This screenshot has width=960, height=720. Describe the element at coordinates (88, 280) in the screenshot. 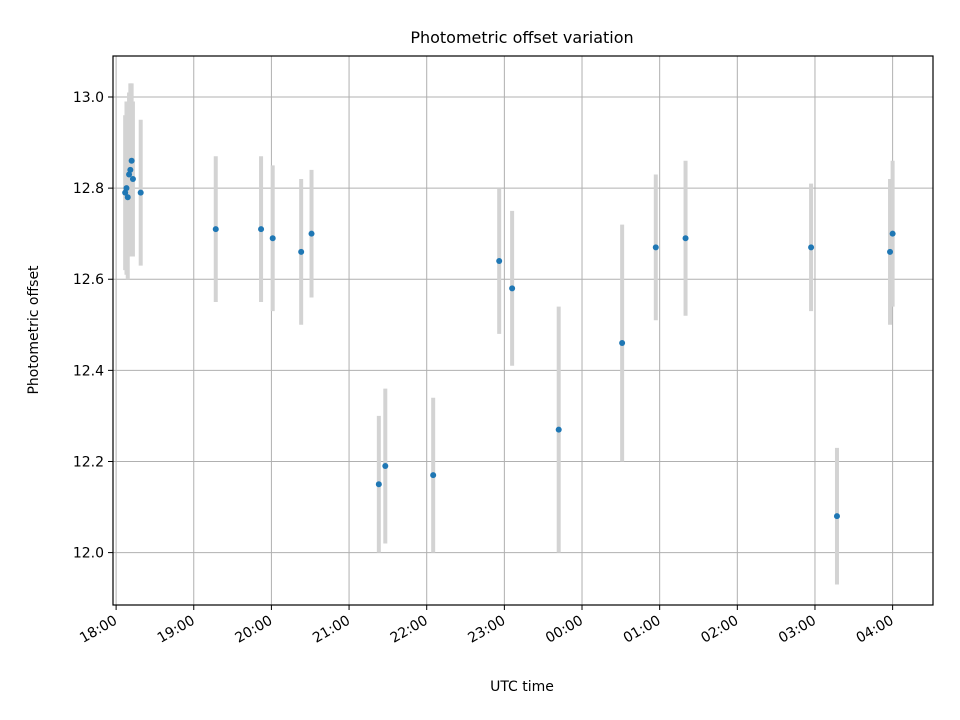

I see `y-tick-label: 12.6` at that location.